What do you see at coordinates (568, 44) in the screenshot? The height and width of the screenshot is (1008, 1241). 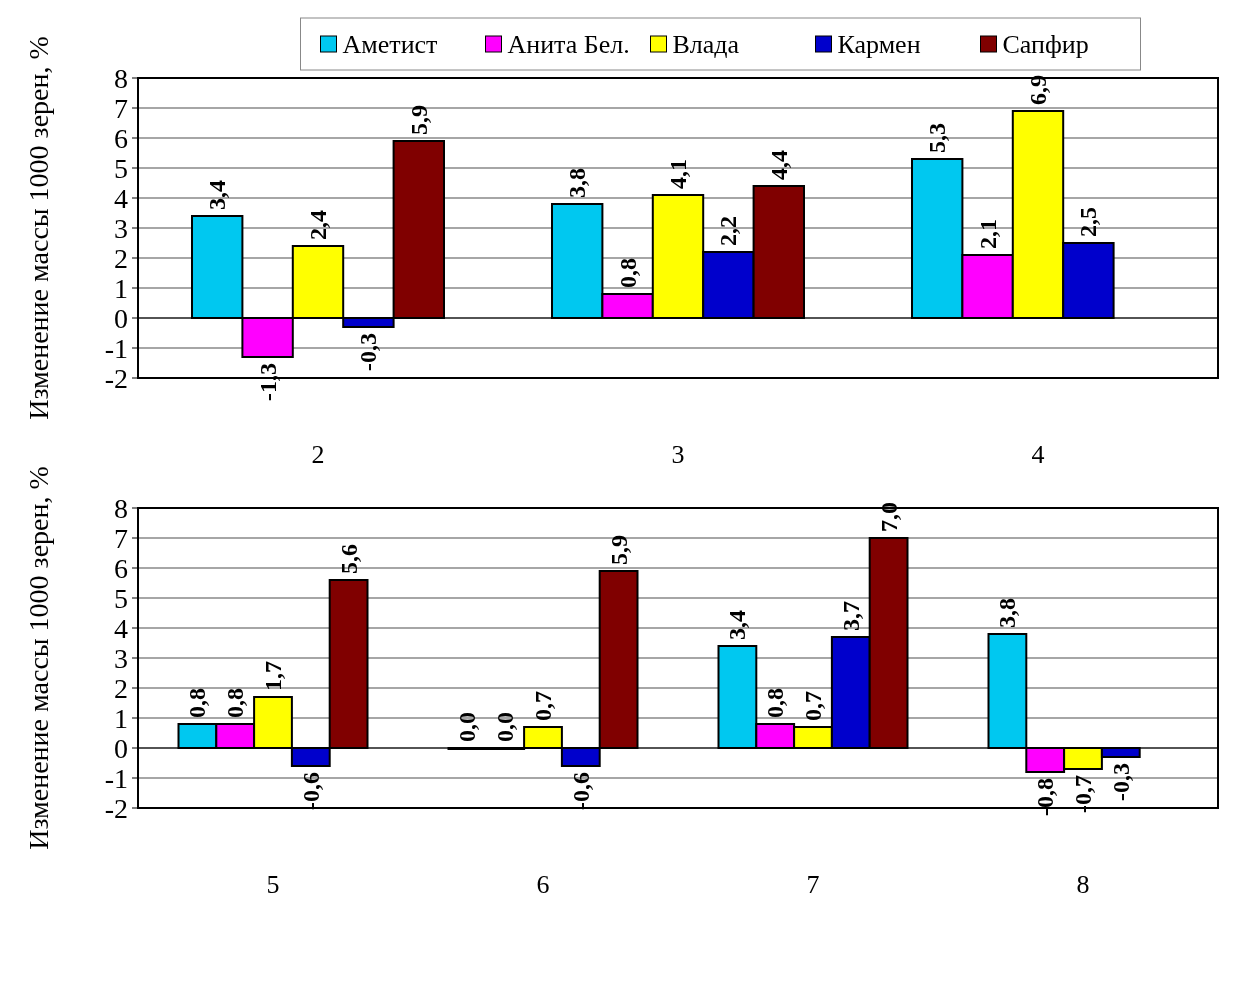 I see `legend-label: Анита Бел.` at bounding box center [568, 44].